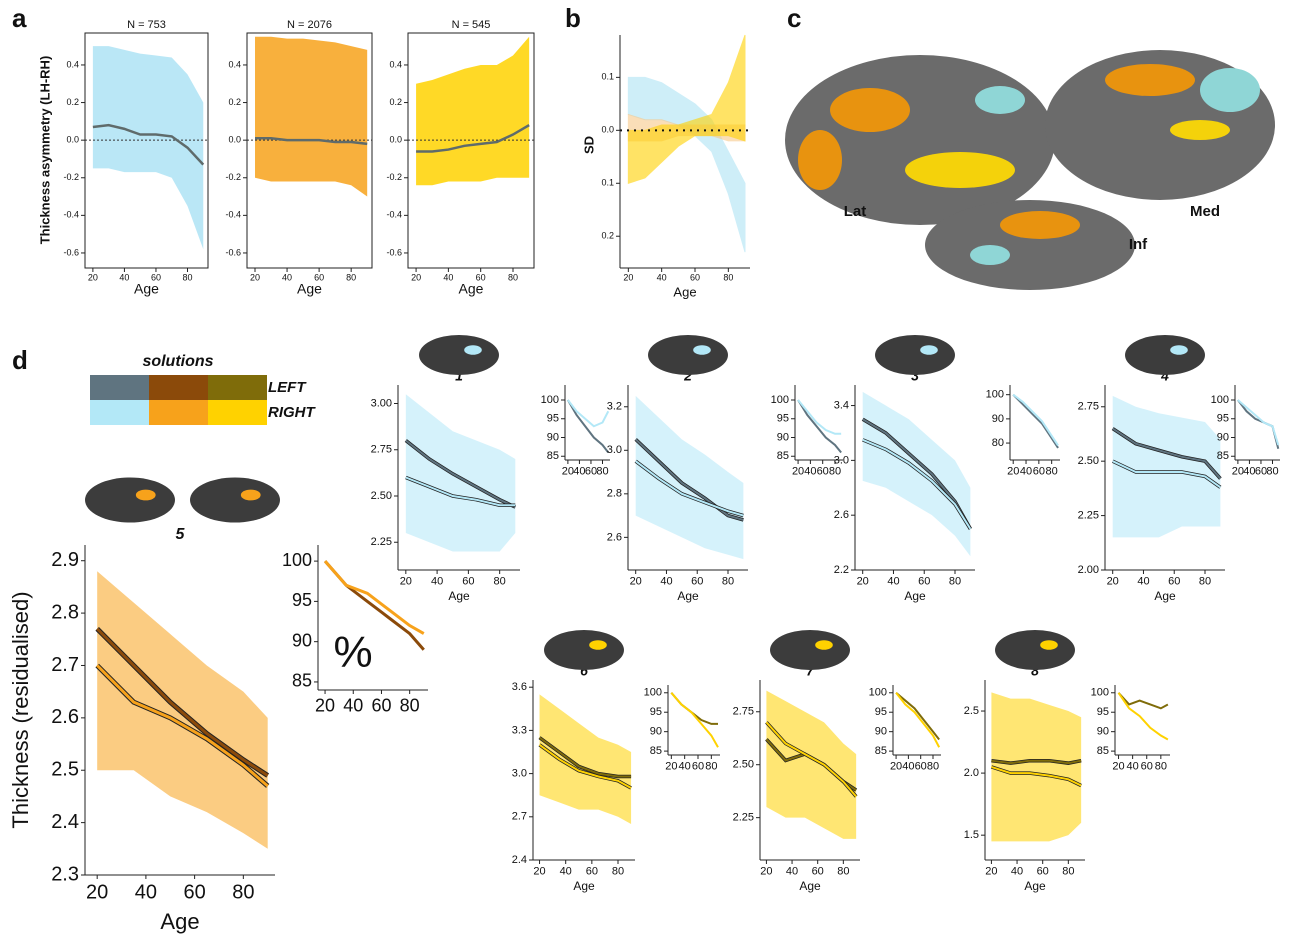 This screenshot has width=1291, height=937. I want to click on y-tick-label: 3.4, so click(841, 405).